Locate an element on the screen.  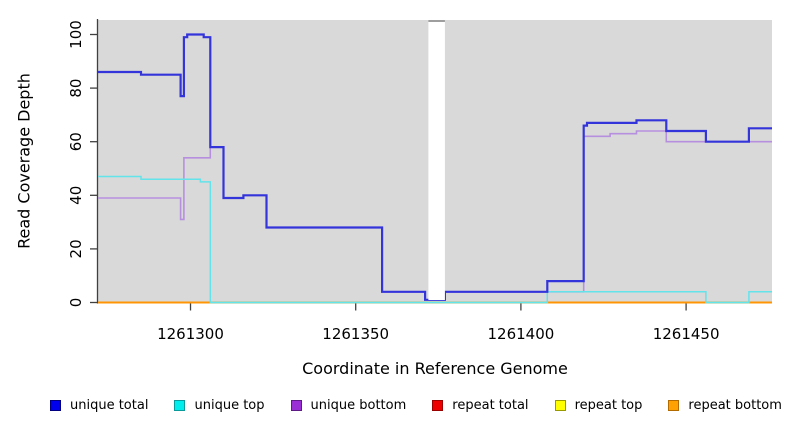
legend-item-unique_bottom: unique bottom is located at coordinates (348, 405).